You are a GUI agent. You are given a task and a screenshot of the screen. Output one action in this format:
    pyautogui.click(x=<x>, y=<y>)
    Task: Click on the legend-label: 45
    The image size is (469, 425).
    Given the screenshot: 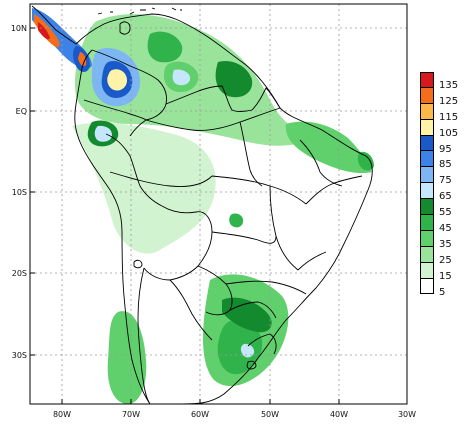 What is the action you would take?
    pyautogui.click(x=445, y=229)
    